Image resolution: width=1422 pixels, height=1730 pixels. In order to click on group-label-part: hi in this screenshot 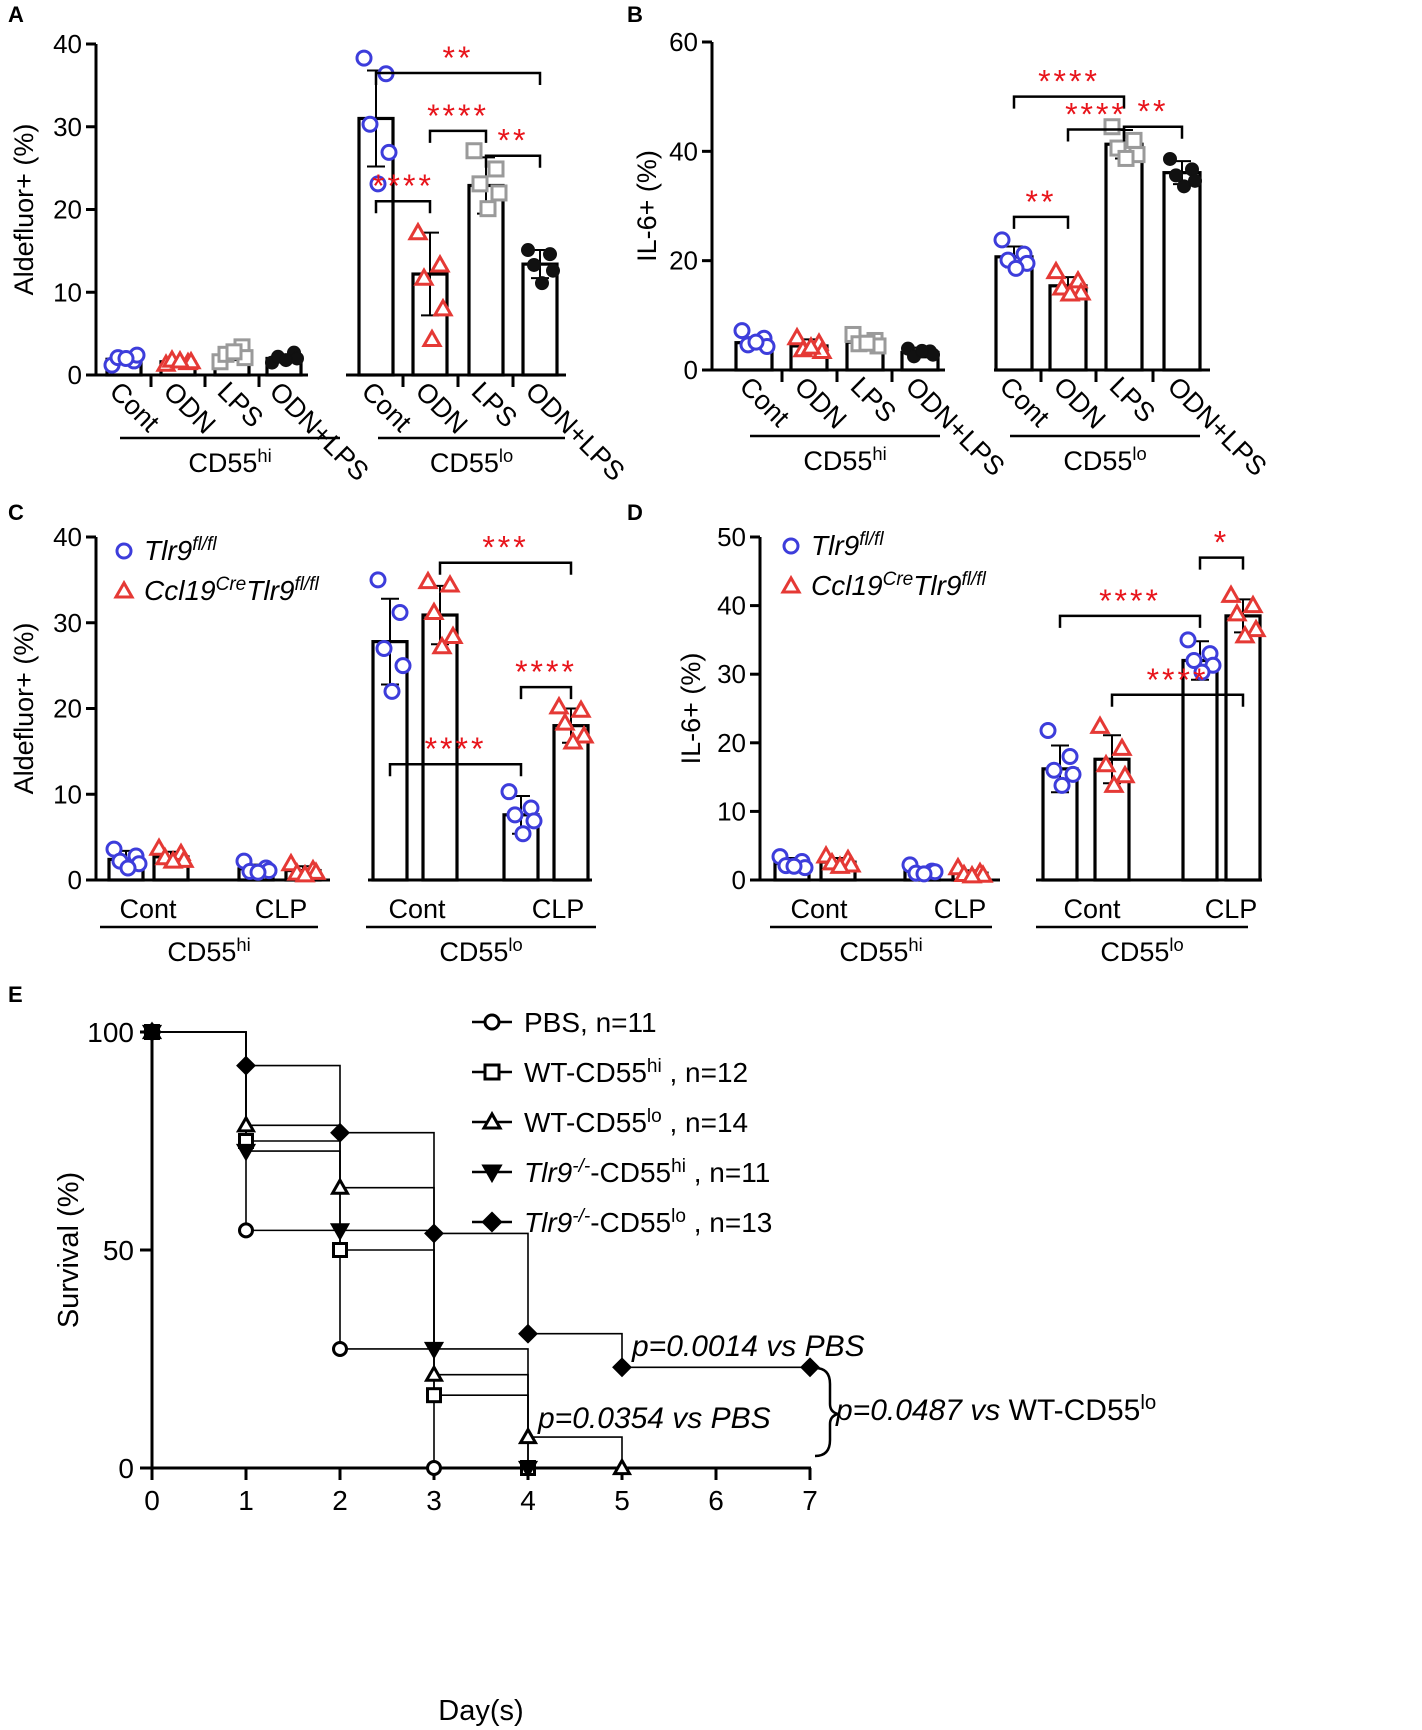, I will do `click(915, 944)`.